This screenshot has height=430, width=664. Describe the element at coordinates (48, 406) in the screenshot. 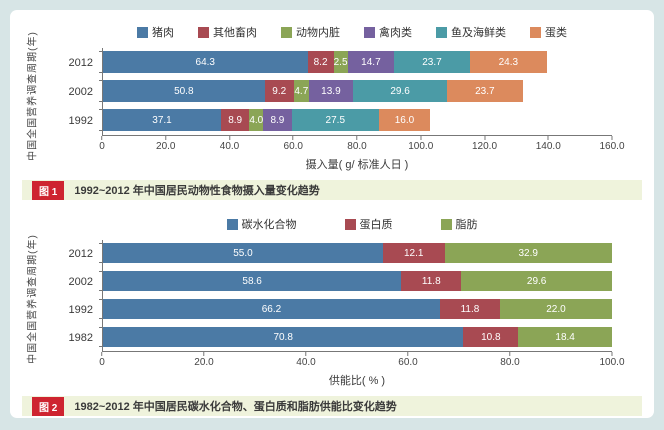

I see `figure-2-badge: 图 2` at that location.